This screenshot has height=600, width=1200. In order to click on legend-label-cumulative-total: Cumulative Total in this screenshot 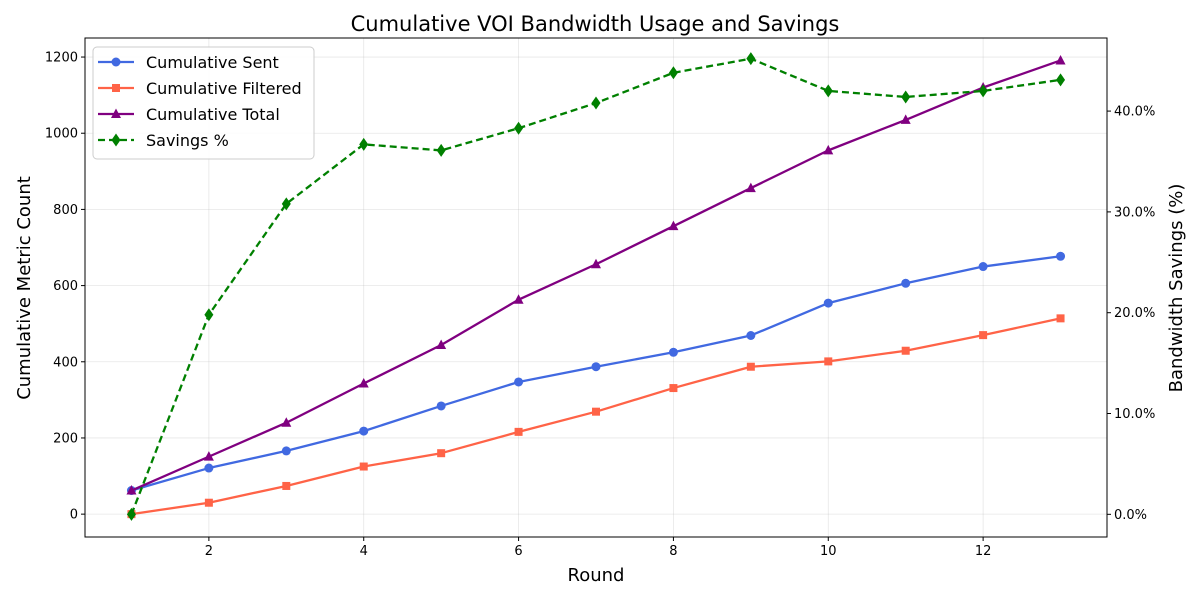, I will do `click(213, 114)`.